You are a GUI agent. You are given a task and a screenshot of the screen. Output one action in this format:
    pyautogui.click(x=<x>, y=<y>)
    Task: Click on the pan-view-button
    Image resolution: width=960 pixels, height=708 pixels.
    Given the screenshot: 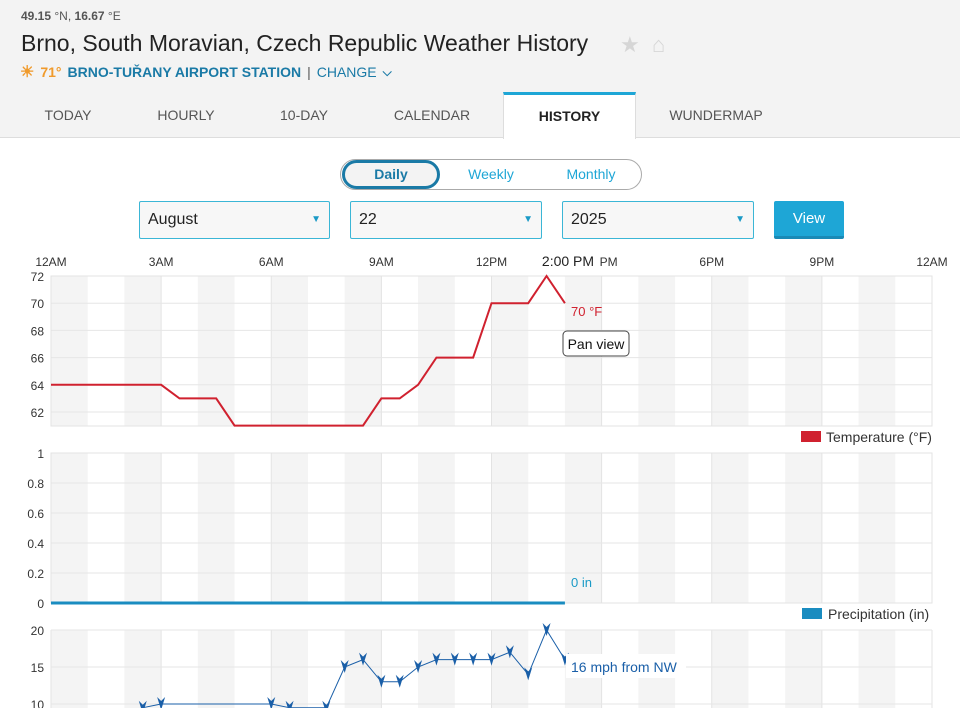 What is the action you would take?
    pyautogui.click(x=596, y=343)
    